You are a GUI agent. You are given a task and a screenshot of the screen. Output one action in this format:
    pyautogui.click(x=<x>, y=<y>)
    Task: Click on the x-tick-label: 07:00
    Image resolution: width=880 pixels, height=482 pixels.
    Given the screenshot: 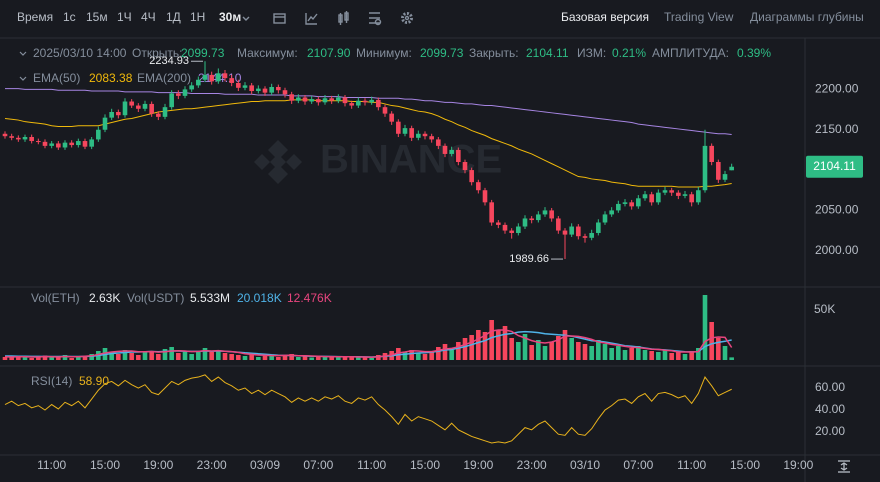 What is the action you would take?
    pyautogui.click(x=638, y=465)
    